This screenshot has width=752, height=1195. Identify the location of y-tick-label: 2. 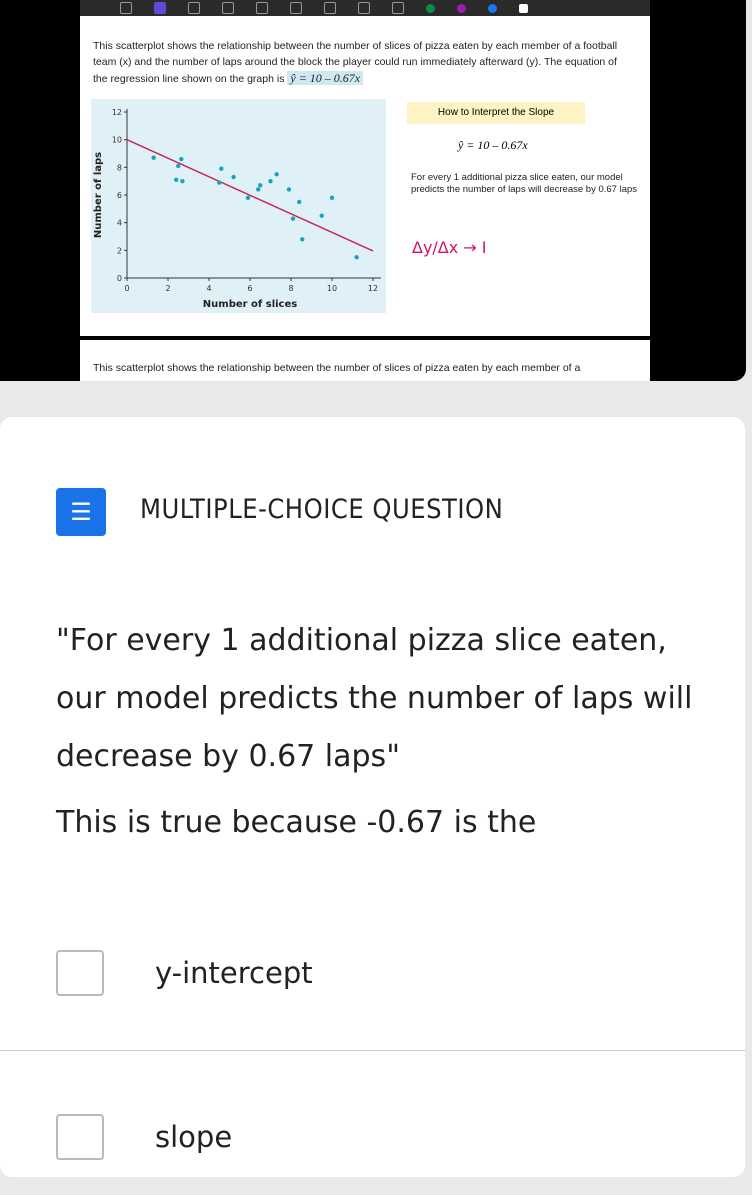
(119, 250).